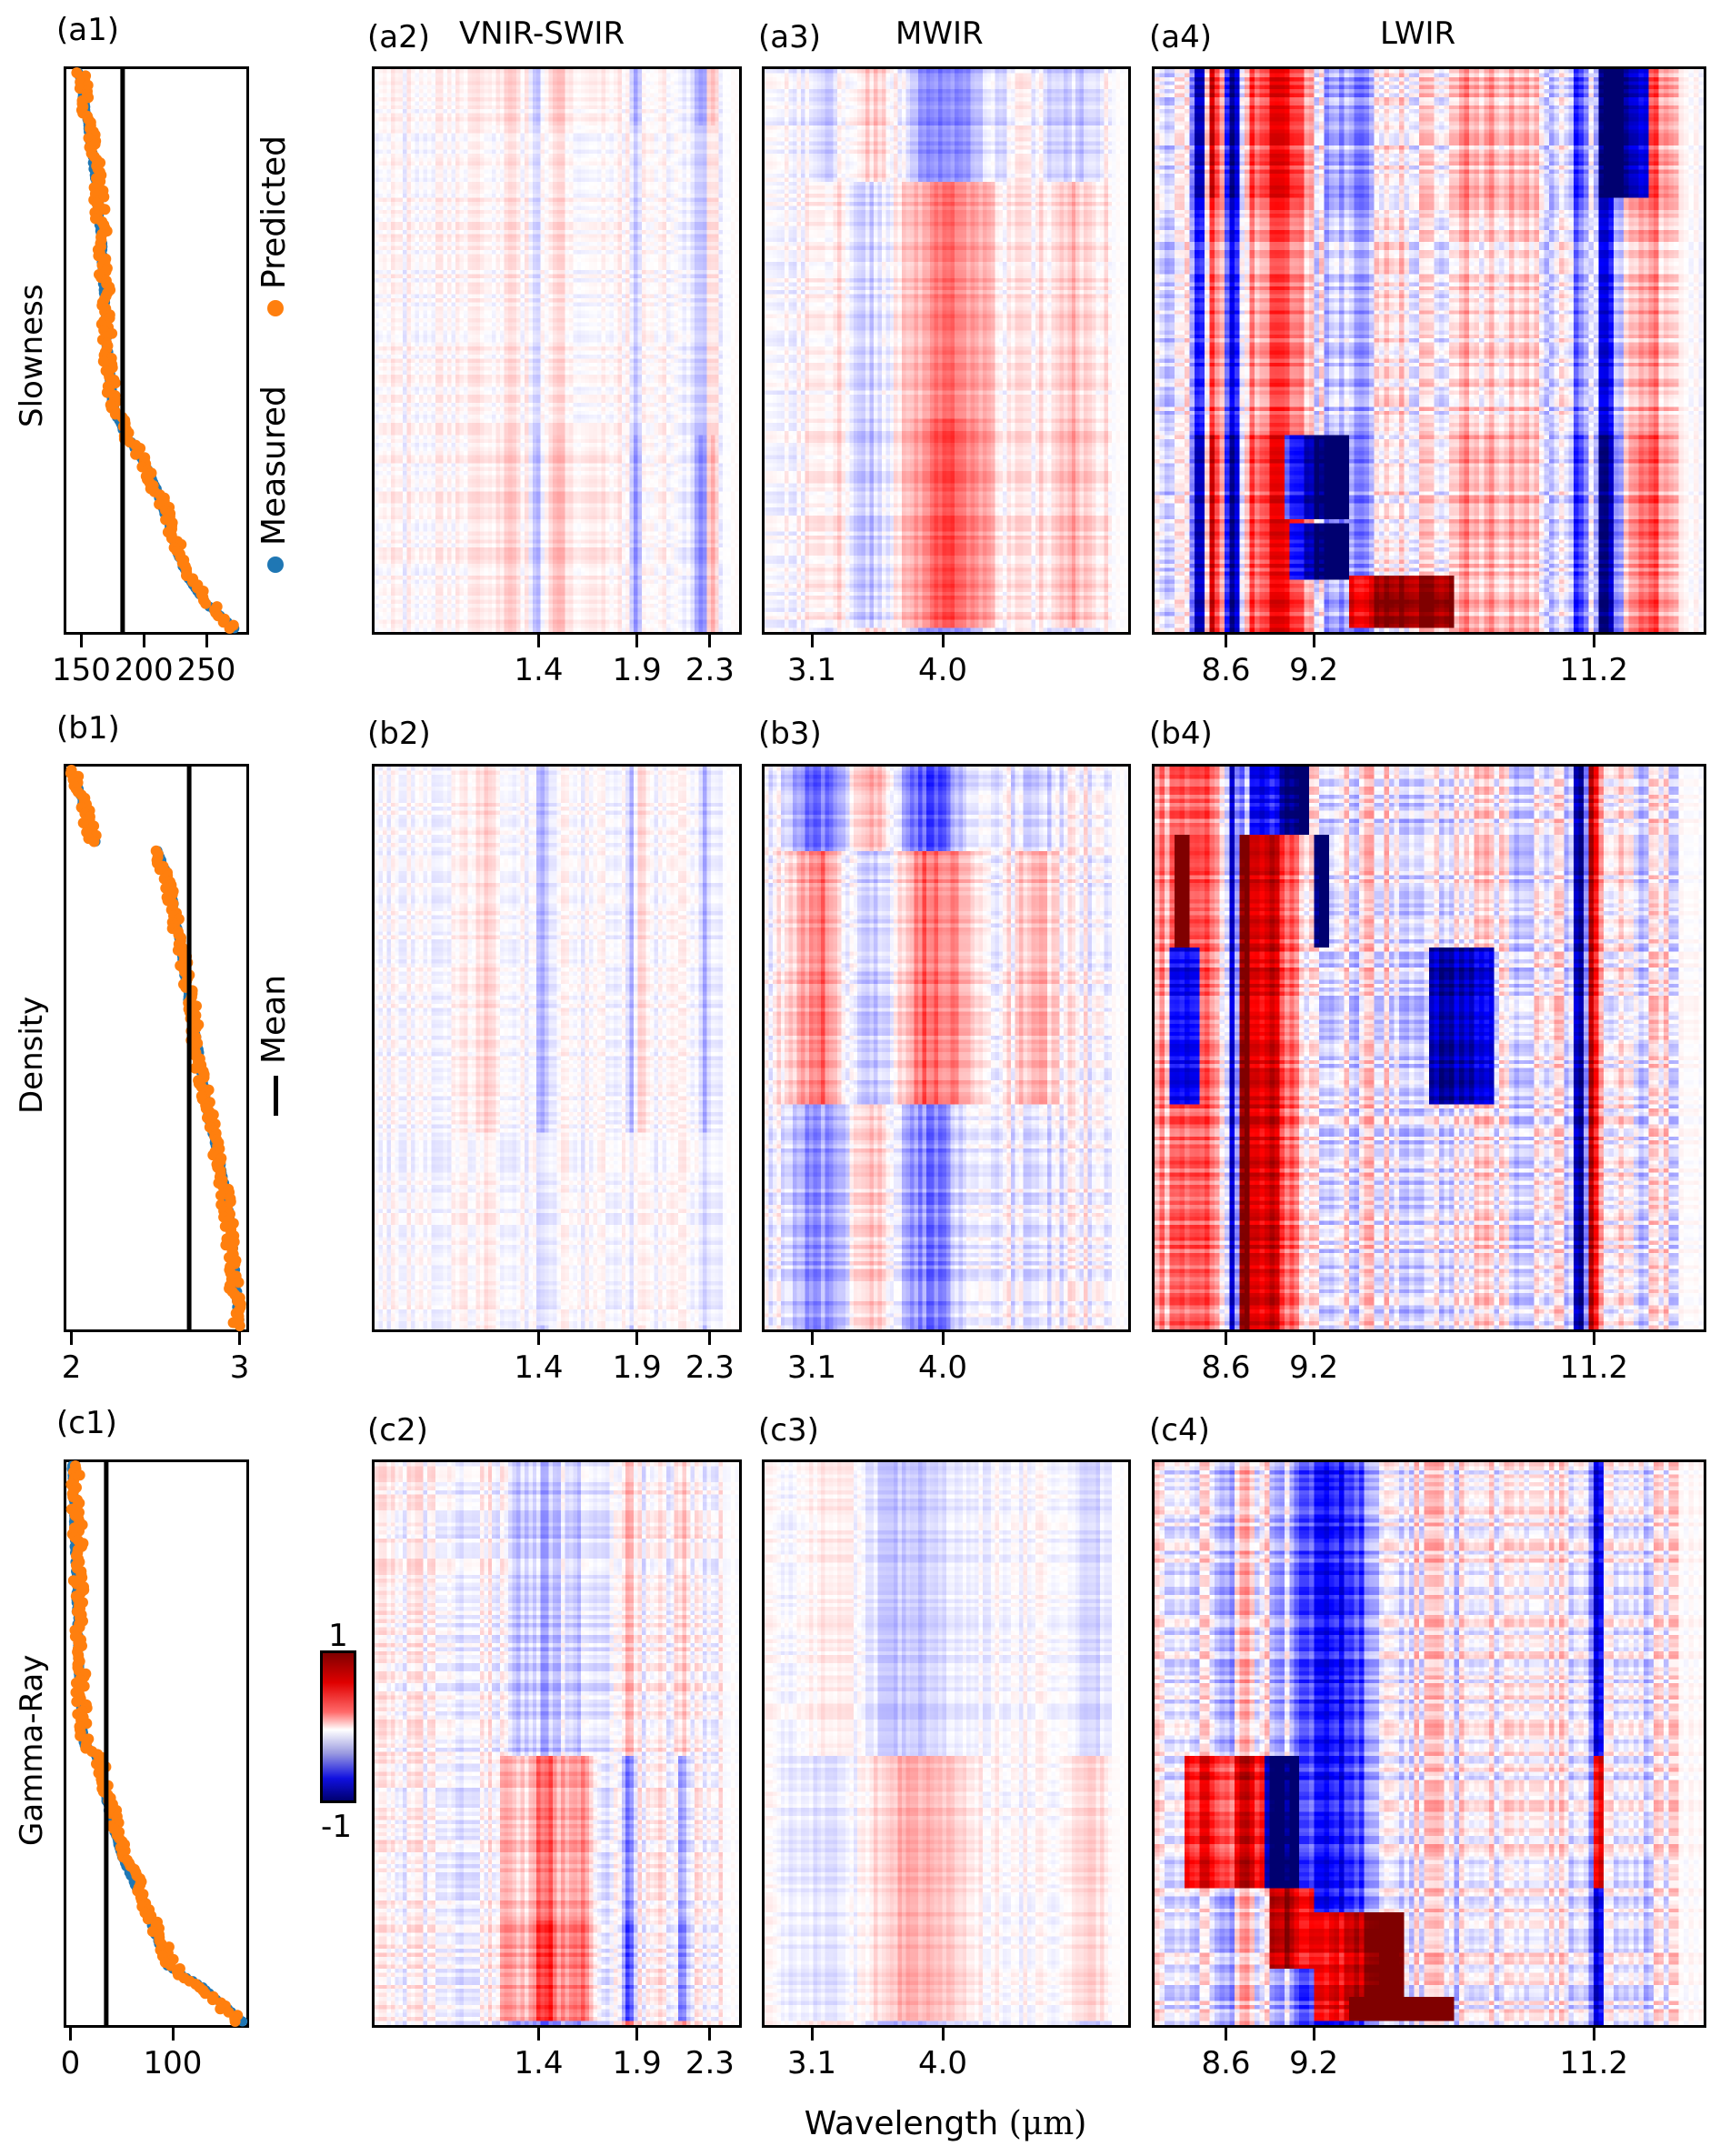  Describe the element at coordinates (1179, 1430) in the screenshot. I see `panel-label-c4: (c4)` at that location.